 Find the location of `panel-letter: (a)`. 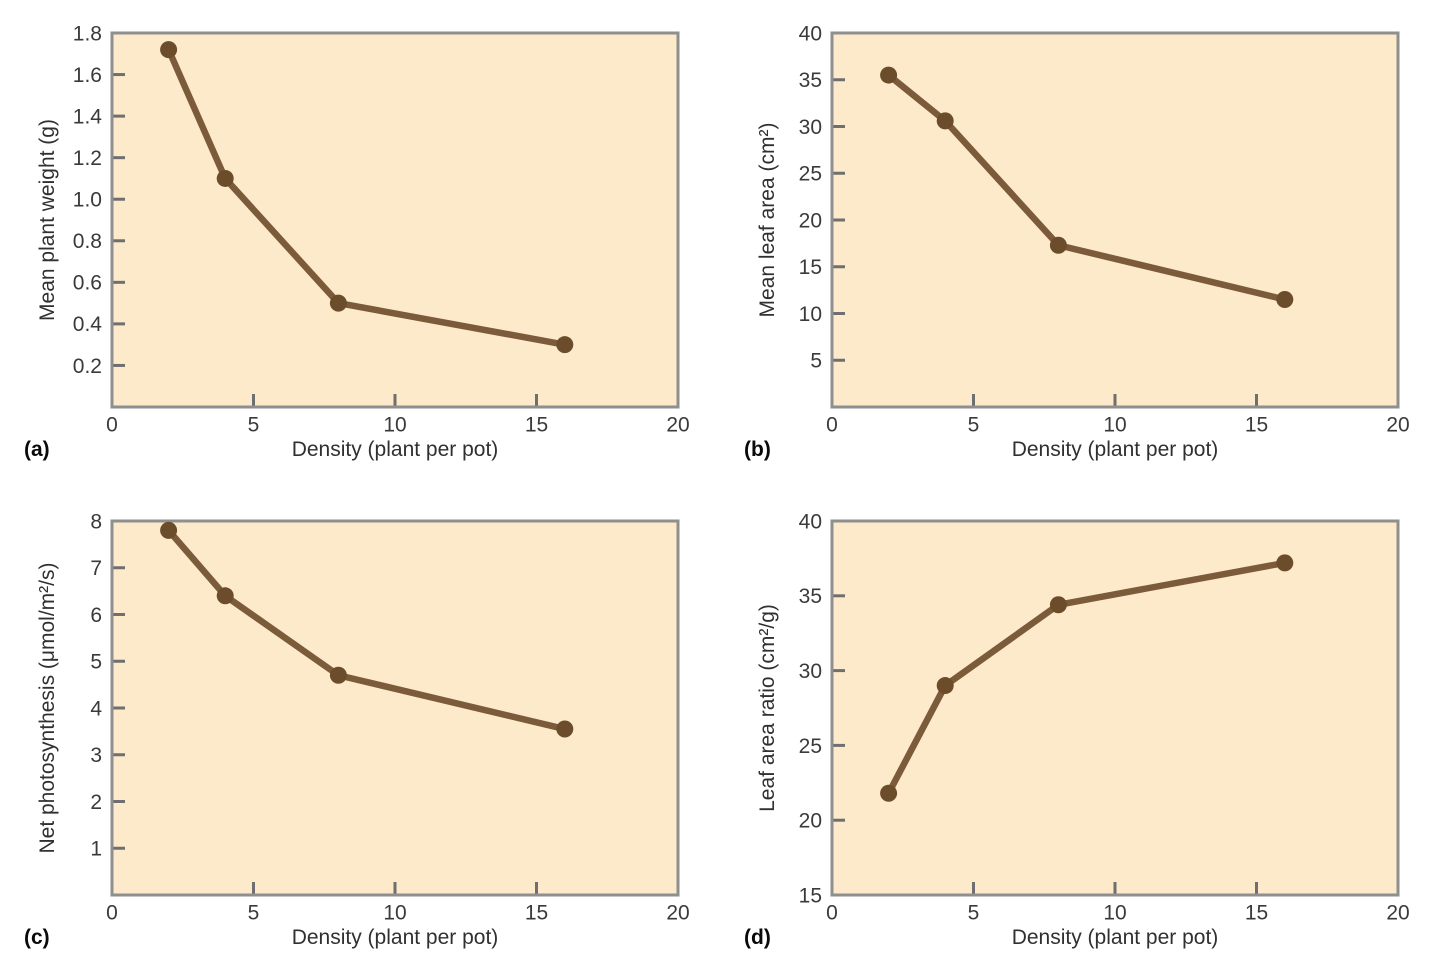

panel-letter: (a) is located at coordinates (37, 449).